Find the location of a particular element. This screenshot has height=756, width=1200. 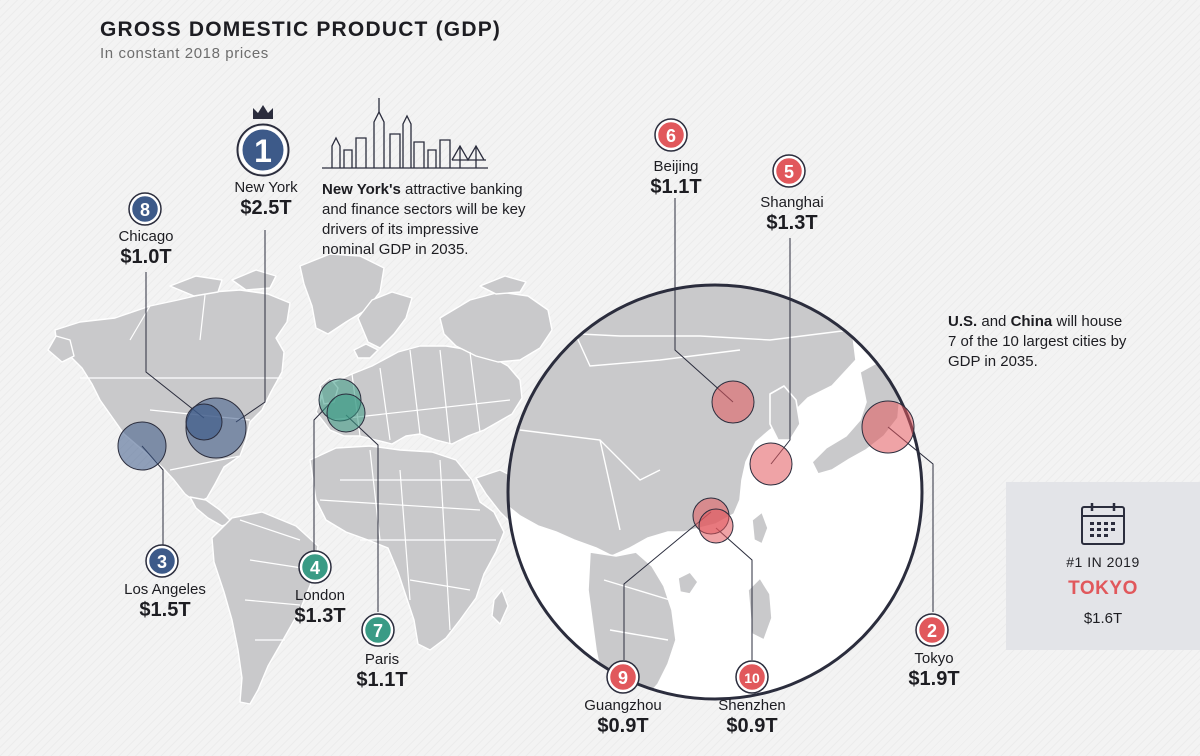

leader-guangzhou is located at coordinates (667, 585).